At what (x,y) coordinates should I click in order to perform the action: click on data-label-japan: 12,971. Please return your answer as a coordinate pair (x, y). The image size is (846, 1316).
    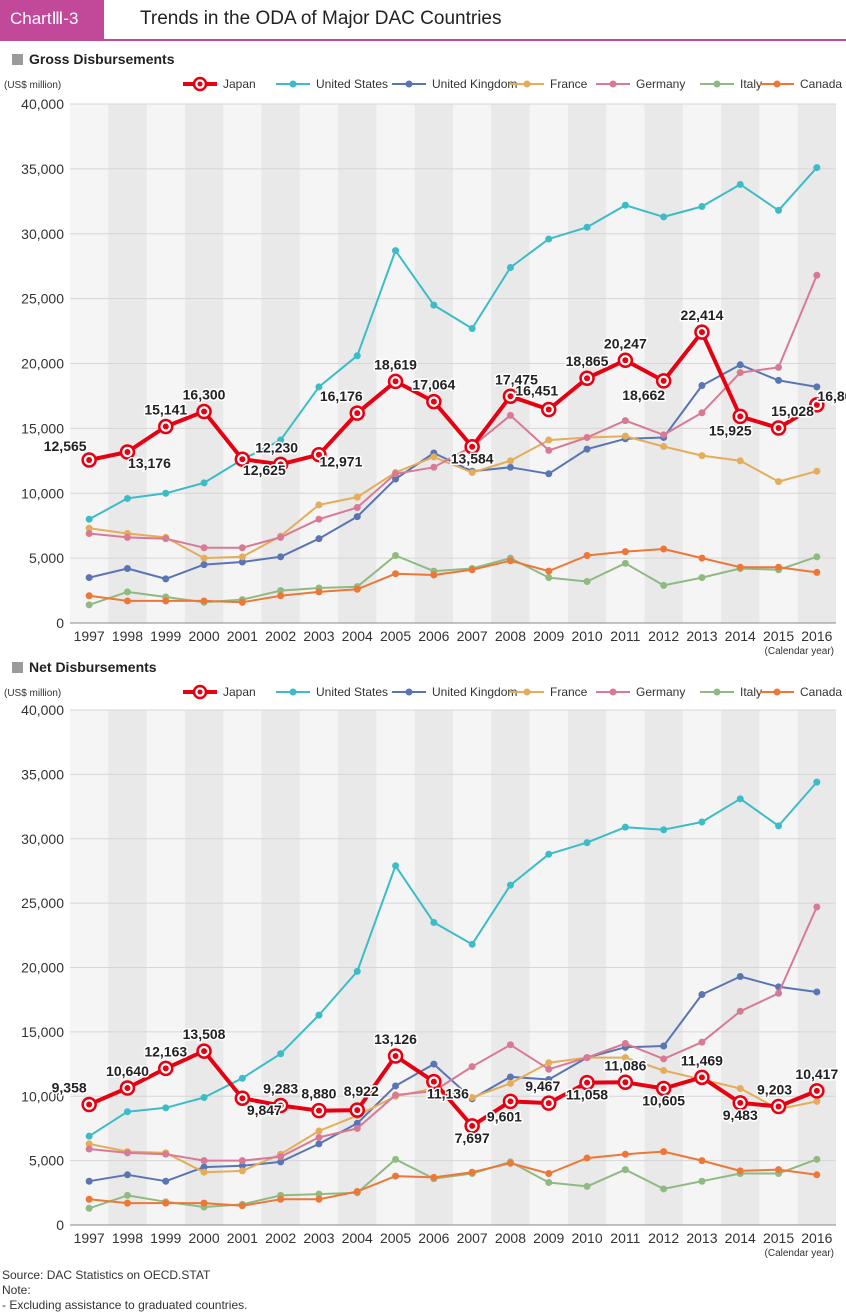
    Looking at the image, I should click on (341, 462).